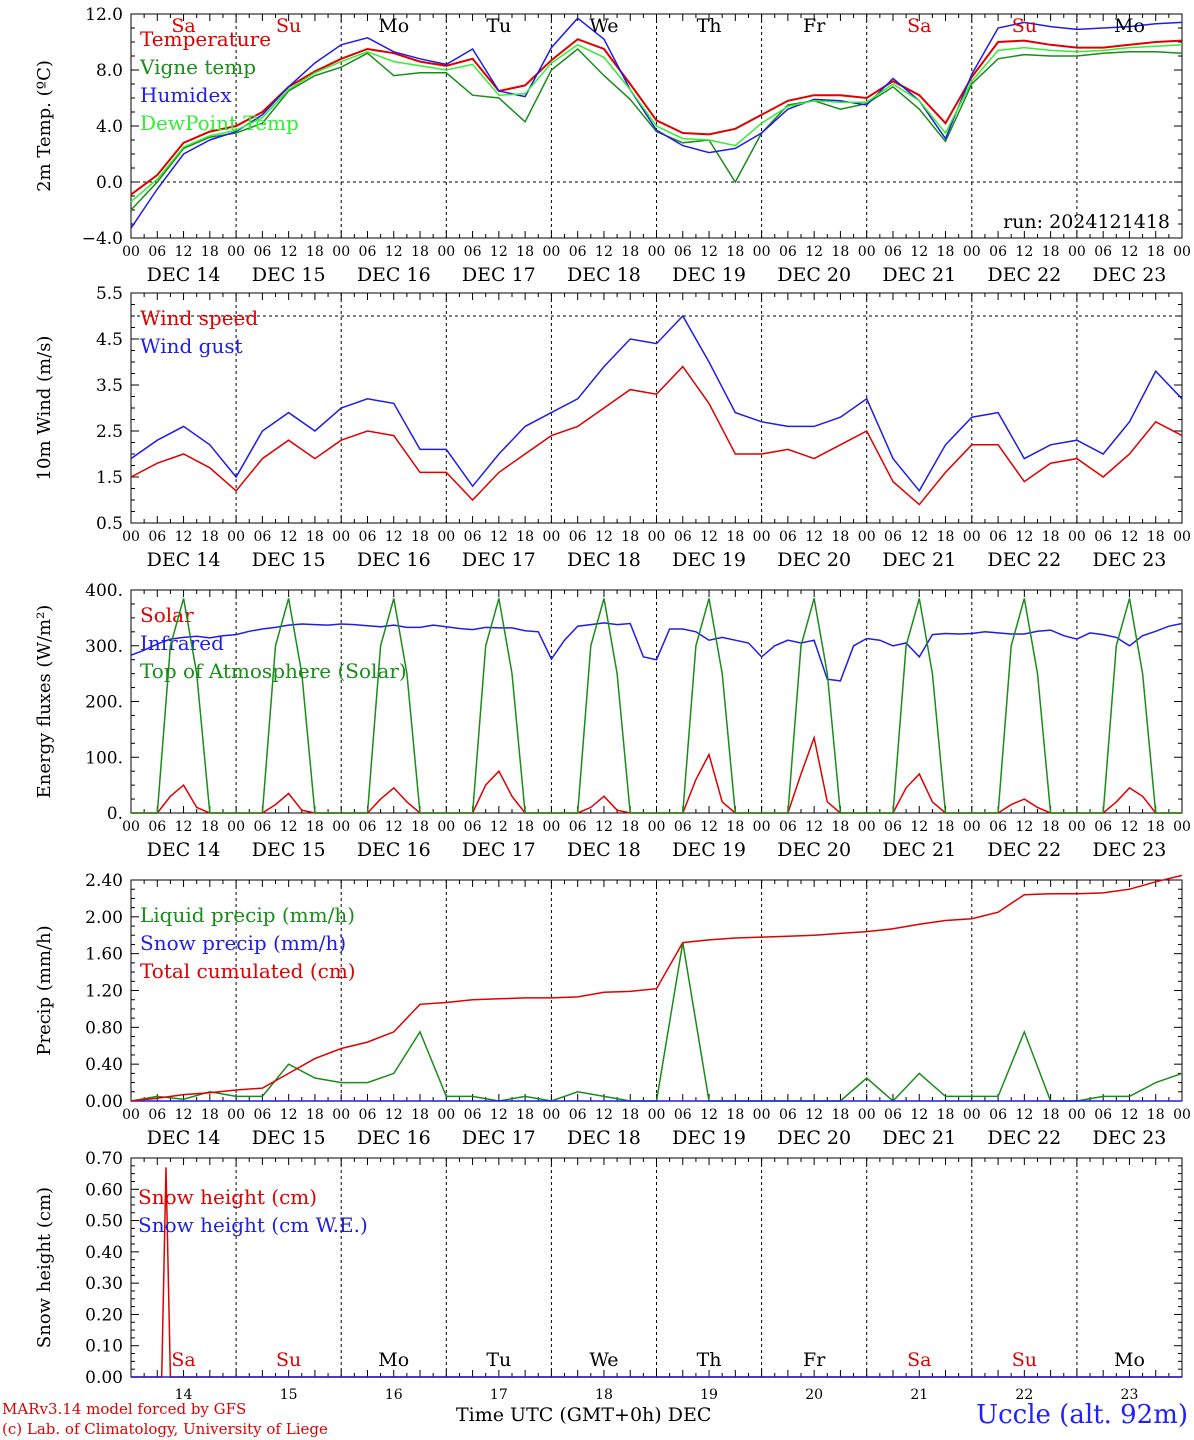  Describe the element at coordinates (104, 955) in the screenshot. I see `y-tick-label: 1.60` at that location.